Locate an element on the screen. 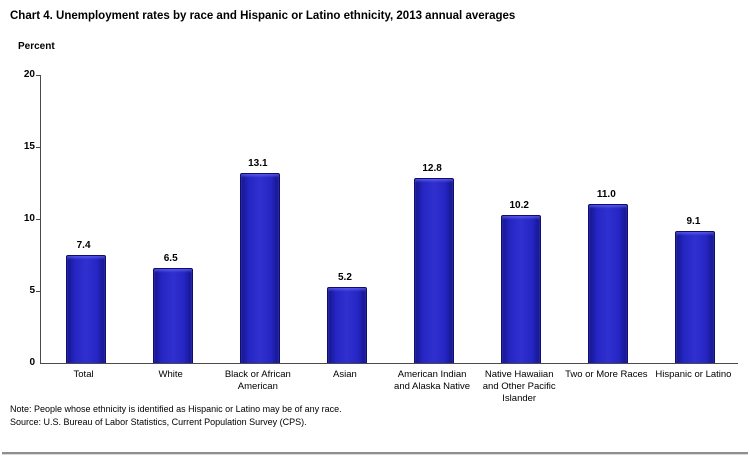  x-axis-category-label: Black or African American is located at coordinates (257, 380).